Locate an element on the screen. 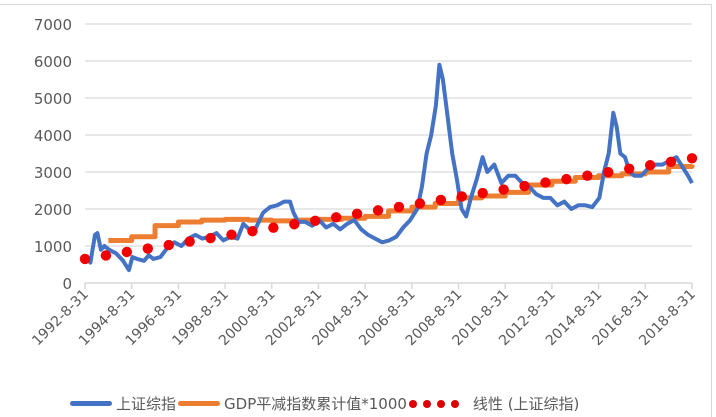  y-axis-labels: 0 1000 2000 3000 4000 5000 6000 7000 is located at coordinates (53, 154).